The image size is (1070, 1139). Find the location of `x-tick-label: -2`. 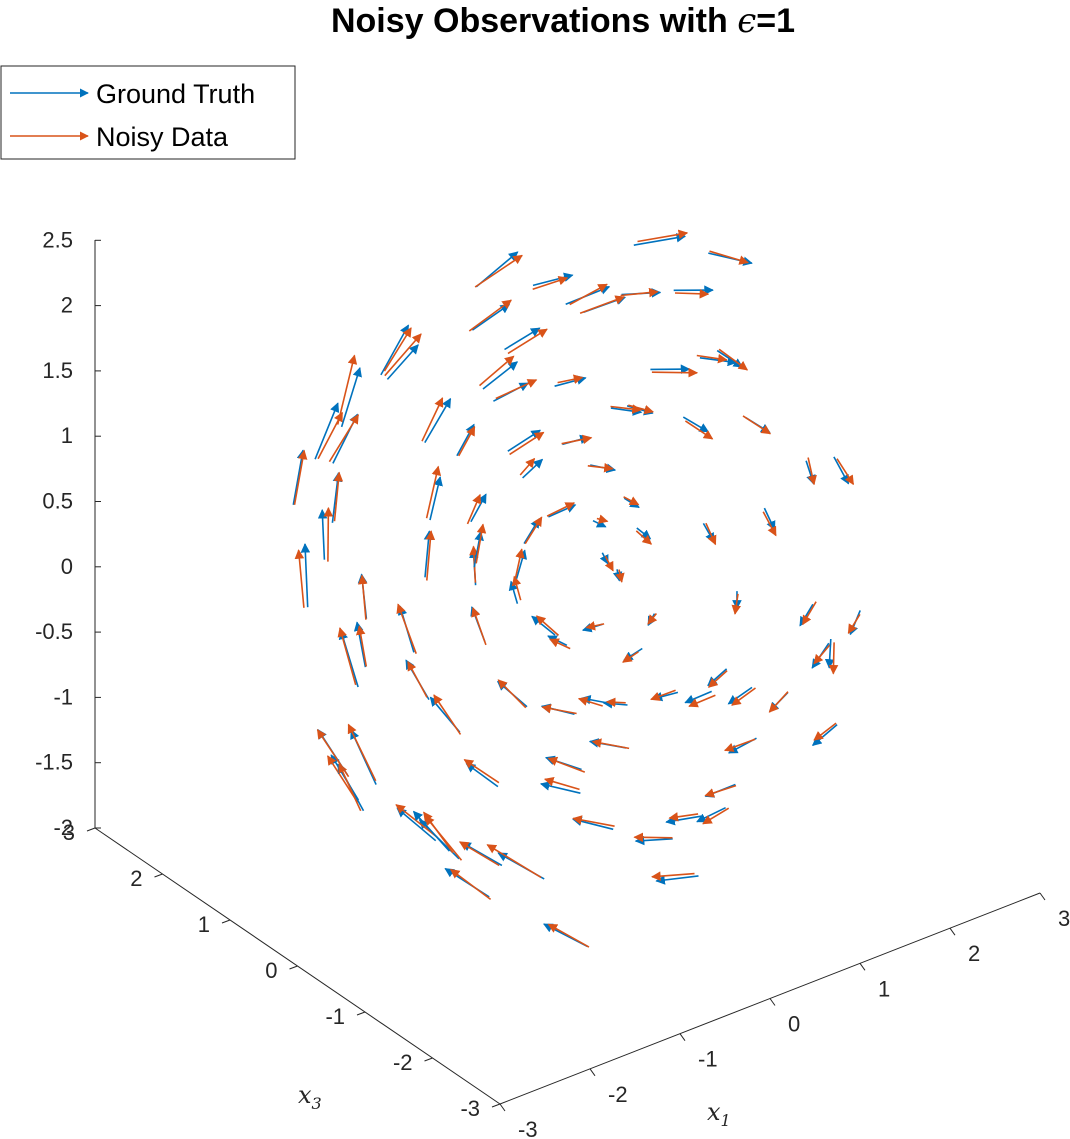

x-tick-label: -2 is located at coordinates (618, 1094).